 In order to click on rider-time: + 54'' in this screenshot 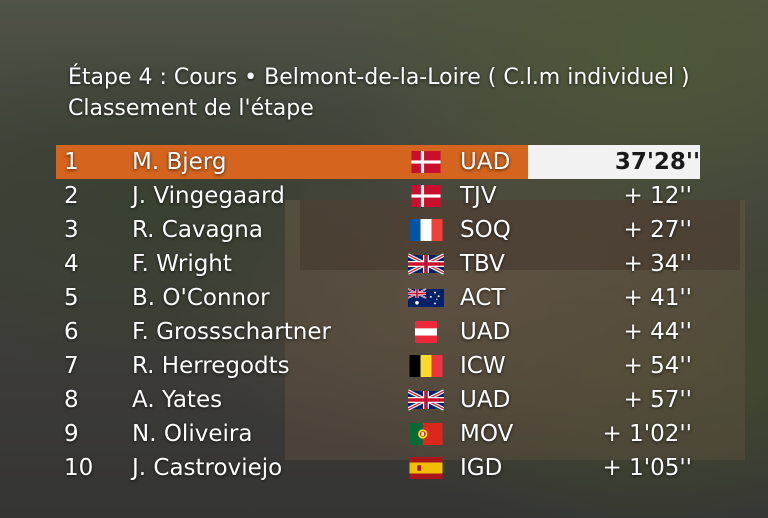, I will do `click(658, 366)`.